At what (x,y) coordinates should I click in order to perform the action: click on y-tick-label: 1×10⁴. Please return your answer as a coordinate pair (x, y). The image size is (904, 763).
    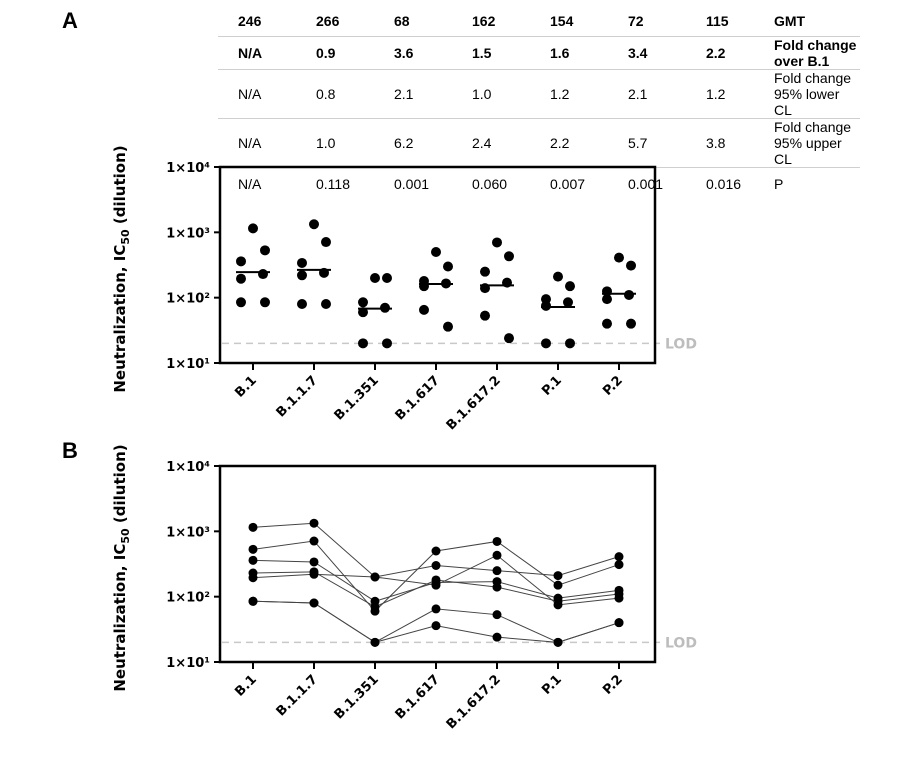
    Looking at the image, I should click on (188, 467).